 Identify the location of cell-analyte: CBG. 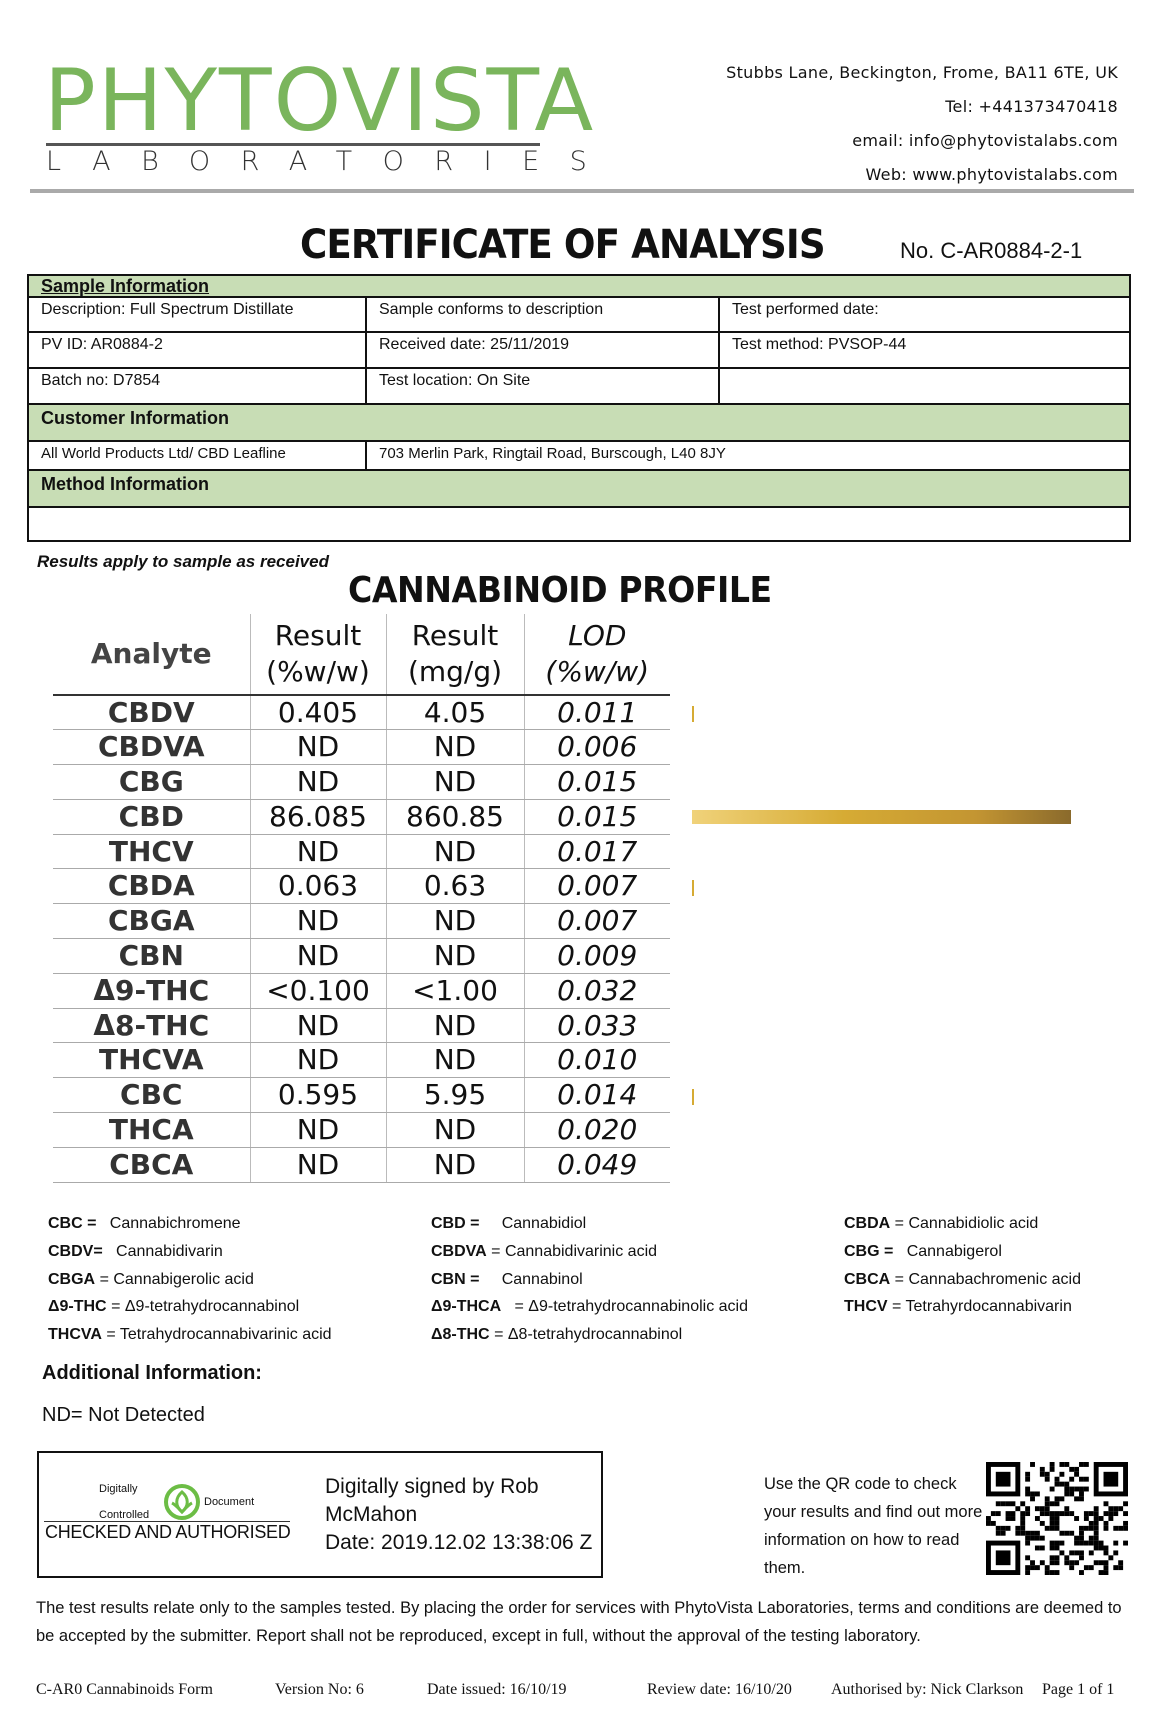
(151, 782).